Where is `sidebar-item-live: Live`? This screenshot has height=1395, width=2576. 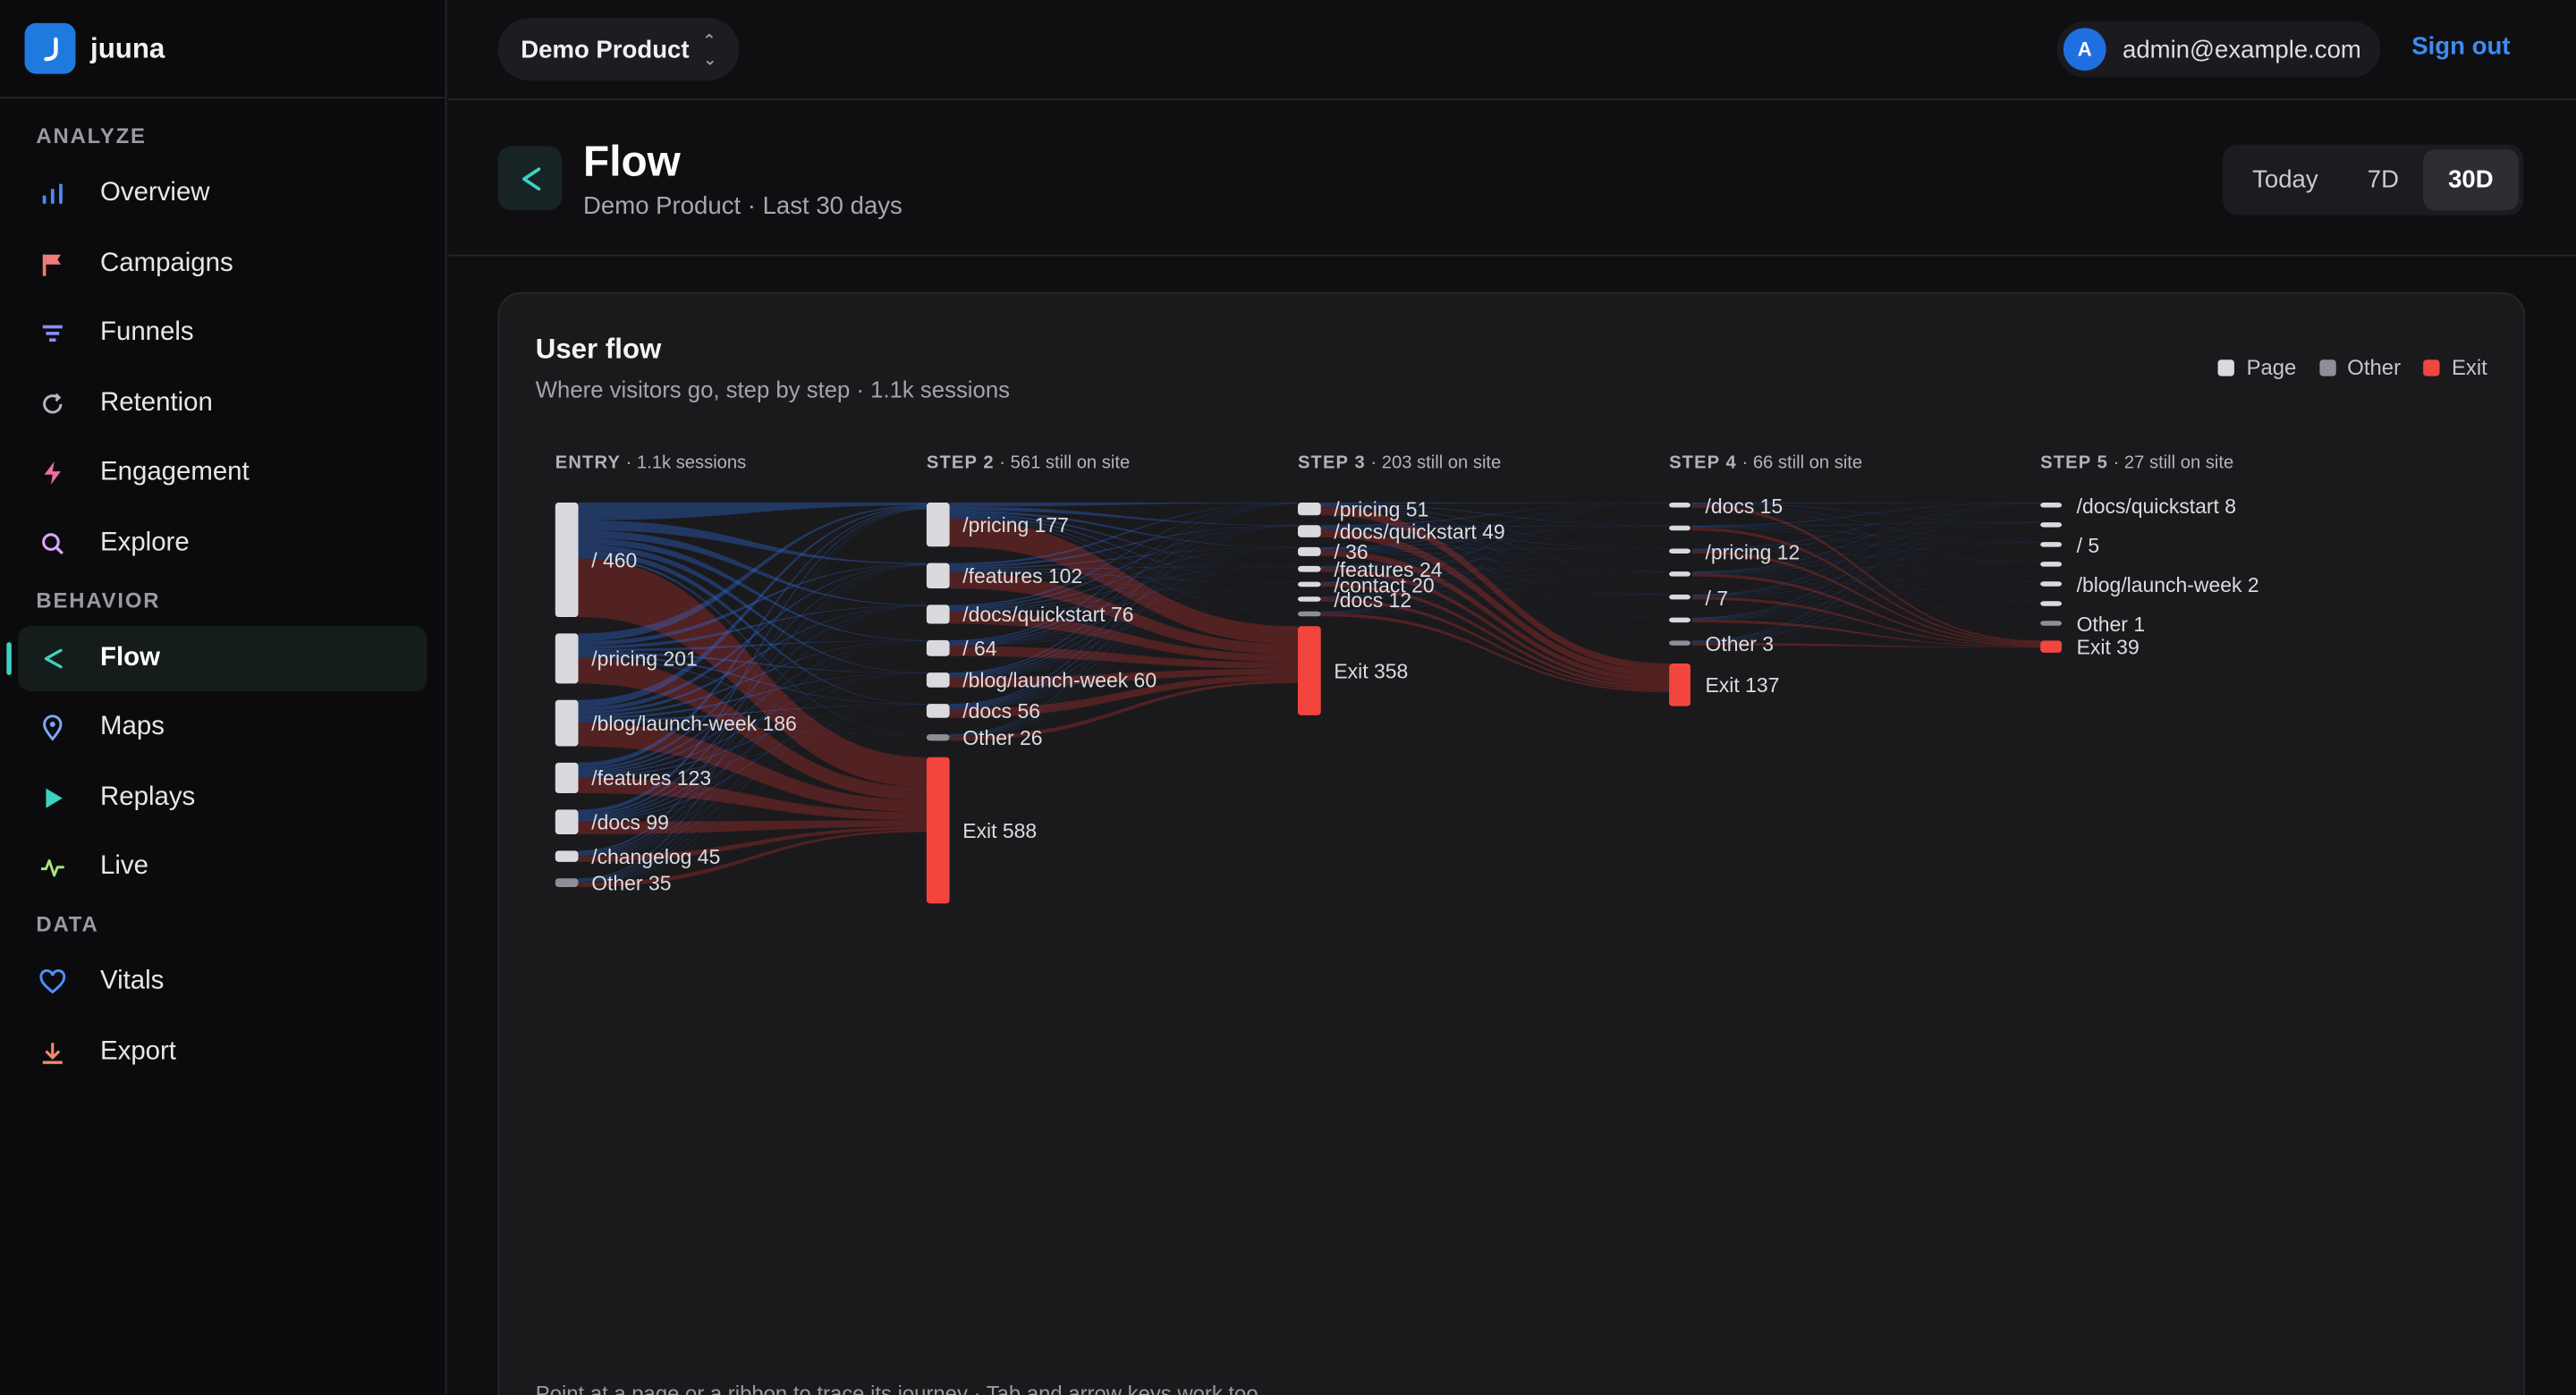
sidebar-item-live: Live is located at coordinates (222, 867).